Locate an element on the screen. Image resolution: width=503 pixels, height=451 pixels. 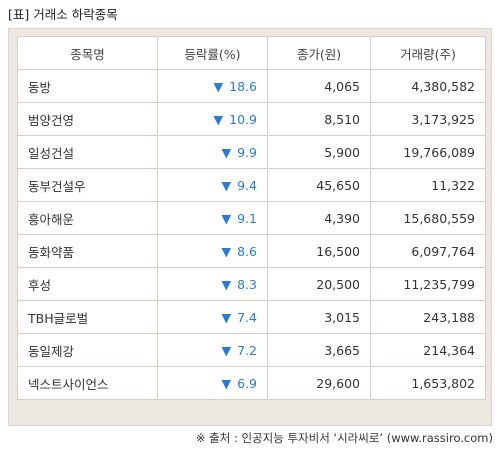
change-rate-cell: ▼ 9.9 is located at coordinates (212, 152).